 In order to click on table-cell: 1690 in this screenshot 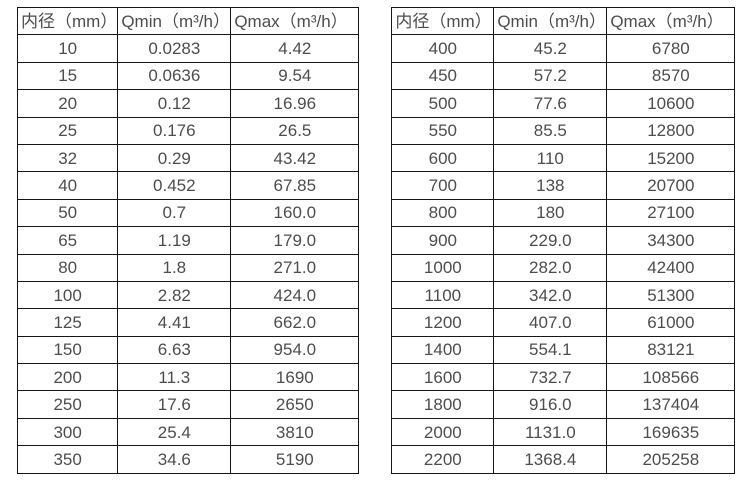, I will do `click(295, 377)`.